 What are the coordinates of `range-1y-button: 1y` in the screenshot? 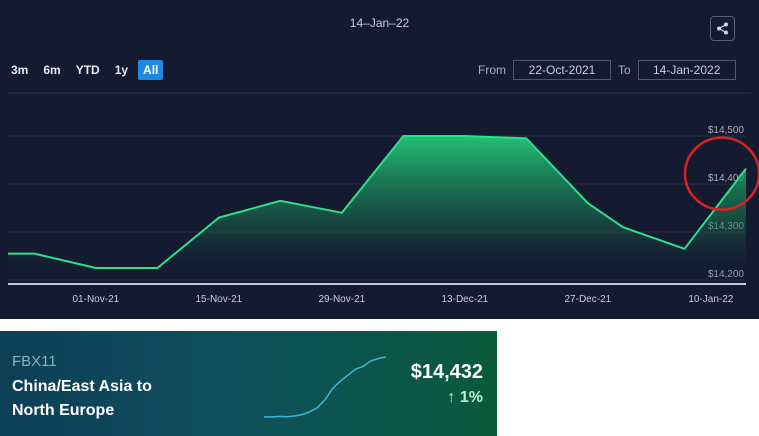 It's located at (121, 70).